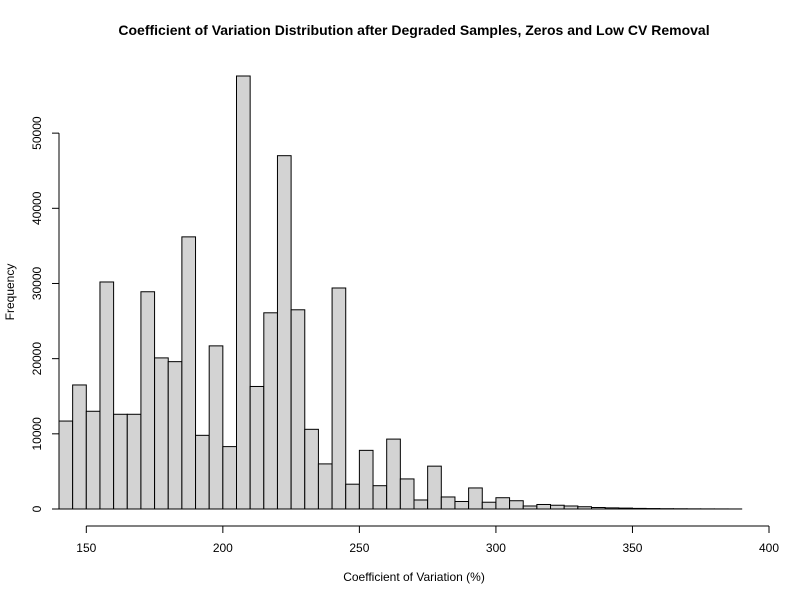 This screenshot has width=800, height=600. What do you see at coordinates (414, 577) in the screenshot?
I see `x-axis-label: Coefficient of Variation (%)` at bounding box center [414, 577].